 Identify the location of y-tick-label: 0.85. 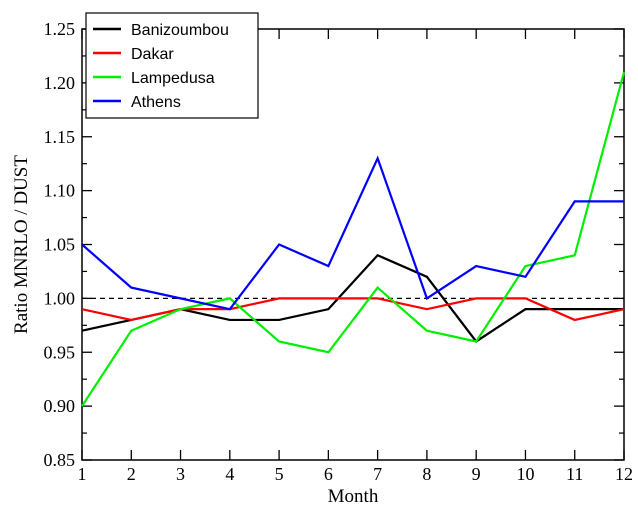
(60, 460).